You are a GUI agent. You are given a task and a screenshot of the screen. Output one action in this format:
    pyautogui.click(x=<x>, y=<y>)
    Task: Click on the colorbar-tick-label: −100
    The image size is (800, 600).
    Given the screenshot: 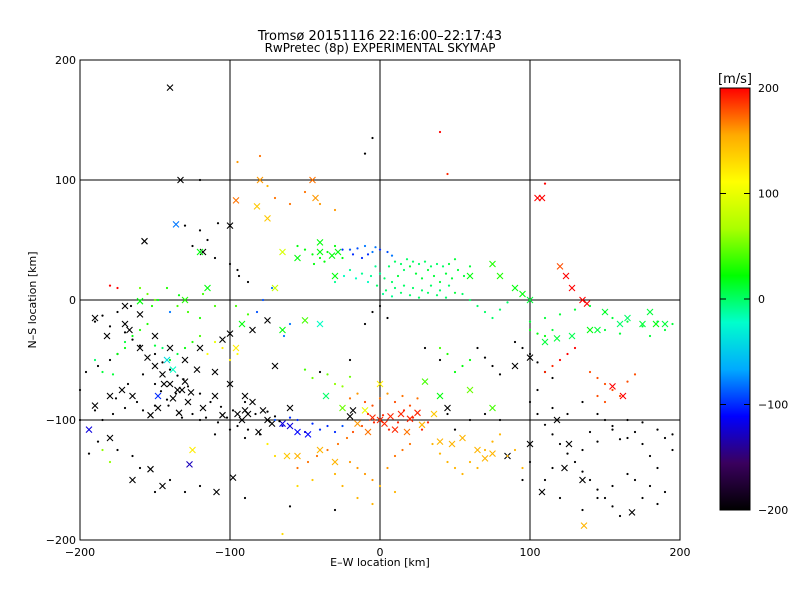 What is the action you would take?
    pyautogui.click(x=773, y=405)
    